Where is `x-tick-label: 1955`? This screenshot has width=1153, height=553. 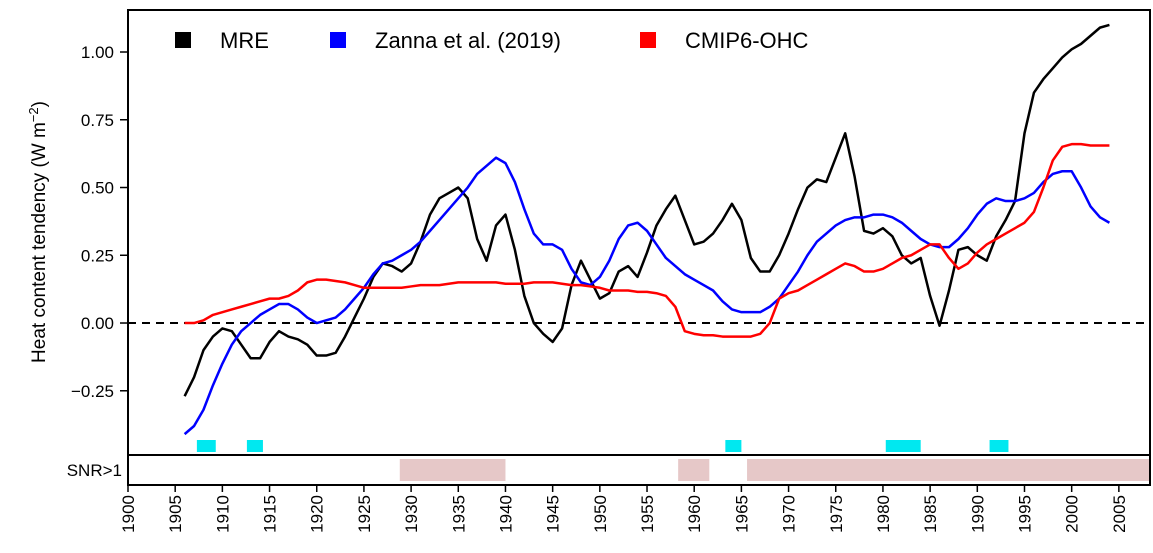
x-tick-label: 1955 is located at coordinates (647, 514).